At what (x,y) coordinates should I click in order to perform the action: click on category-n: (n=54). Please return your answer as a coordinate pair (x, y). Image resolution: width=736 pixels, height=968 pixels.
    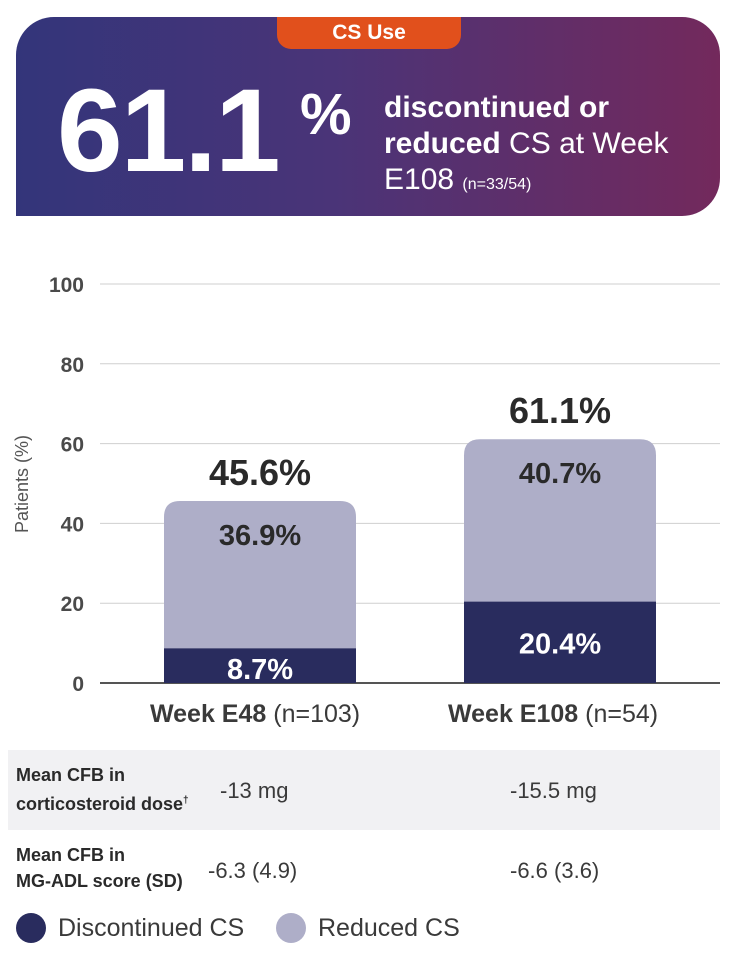
    Looking at the image, I should click on (622, 714).